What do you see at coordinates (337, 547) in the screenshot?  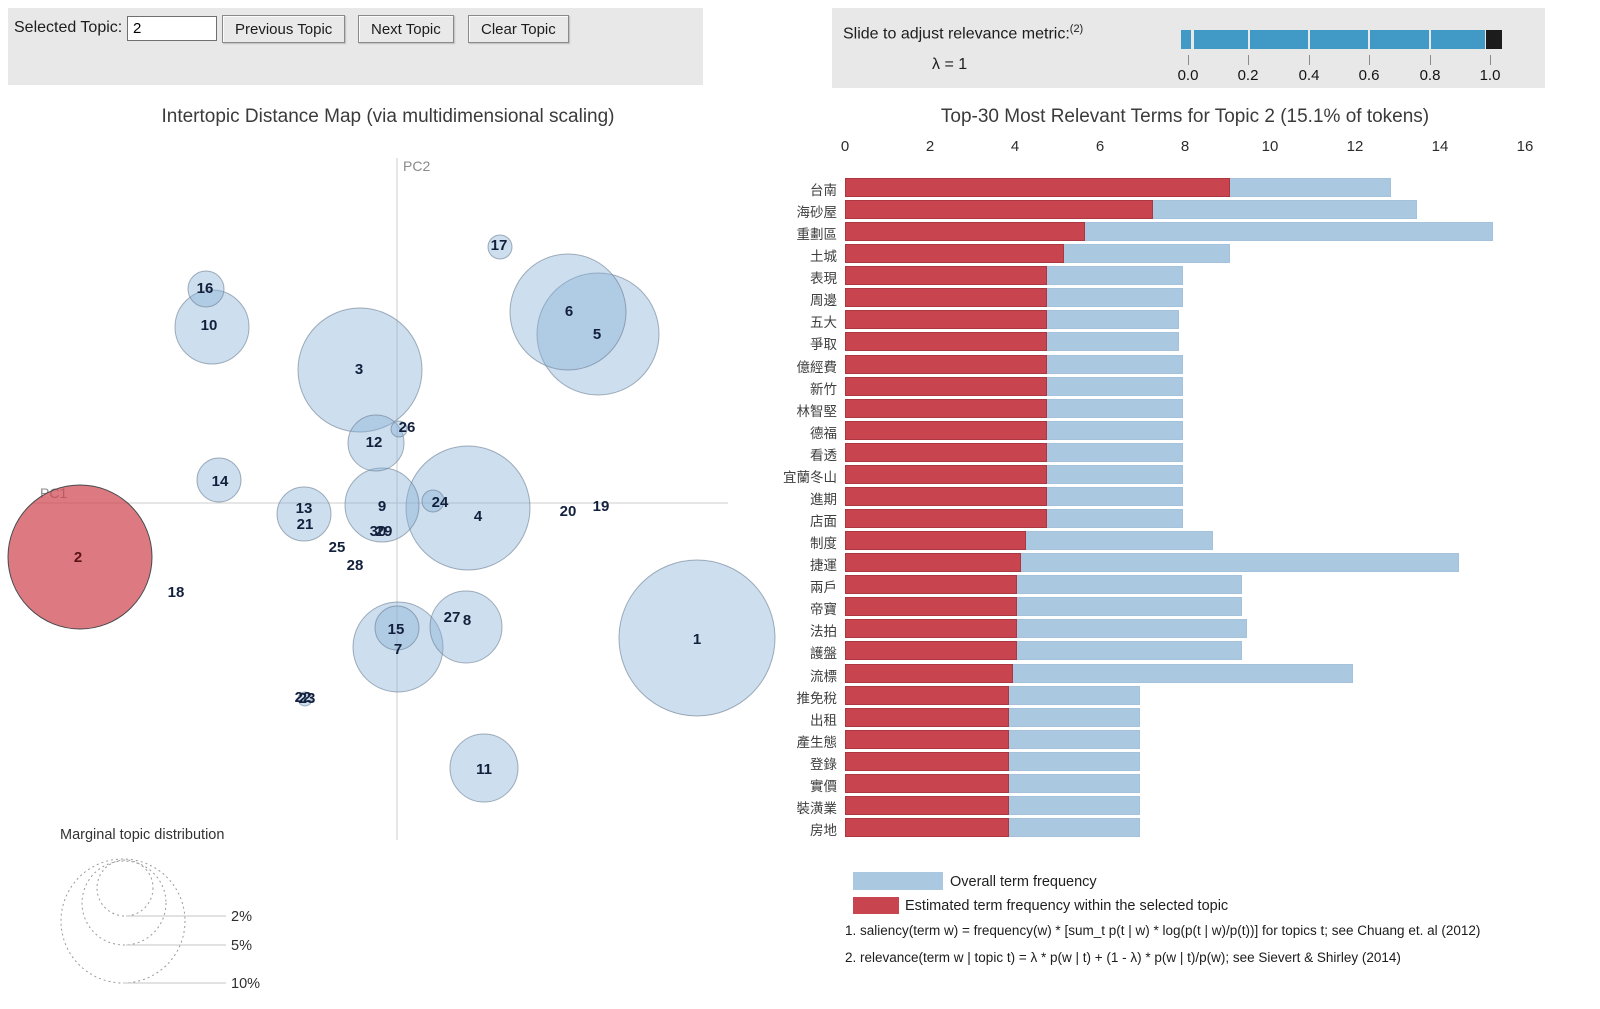 I see `topic-label-25: 25` at bounding box center [337, 547].